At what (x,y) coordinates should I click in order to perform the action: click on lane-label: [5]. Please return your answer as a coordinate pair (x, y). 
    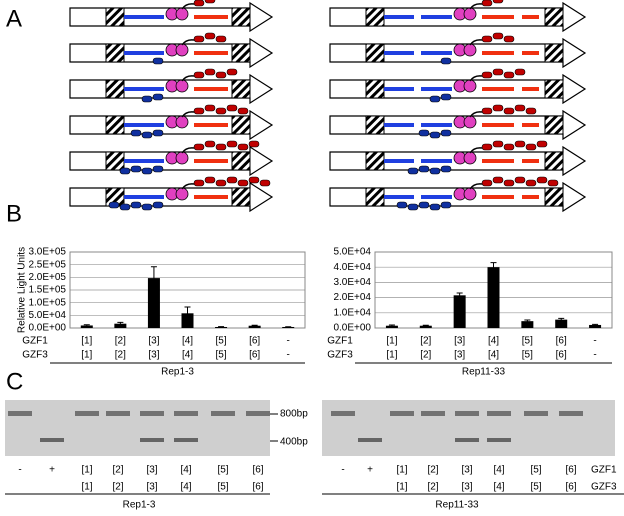
    Looking at the image, I should click on (222, 487).